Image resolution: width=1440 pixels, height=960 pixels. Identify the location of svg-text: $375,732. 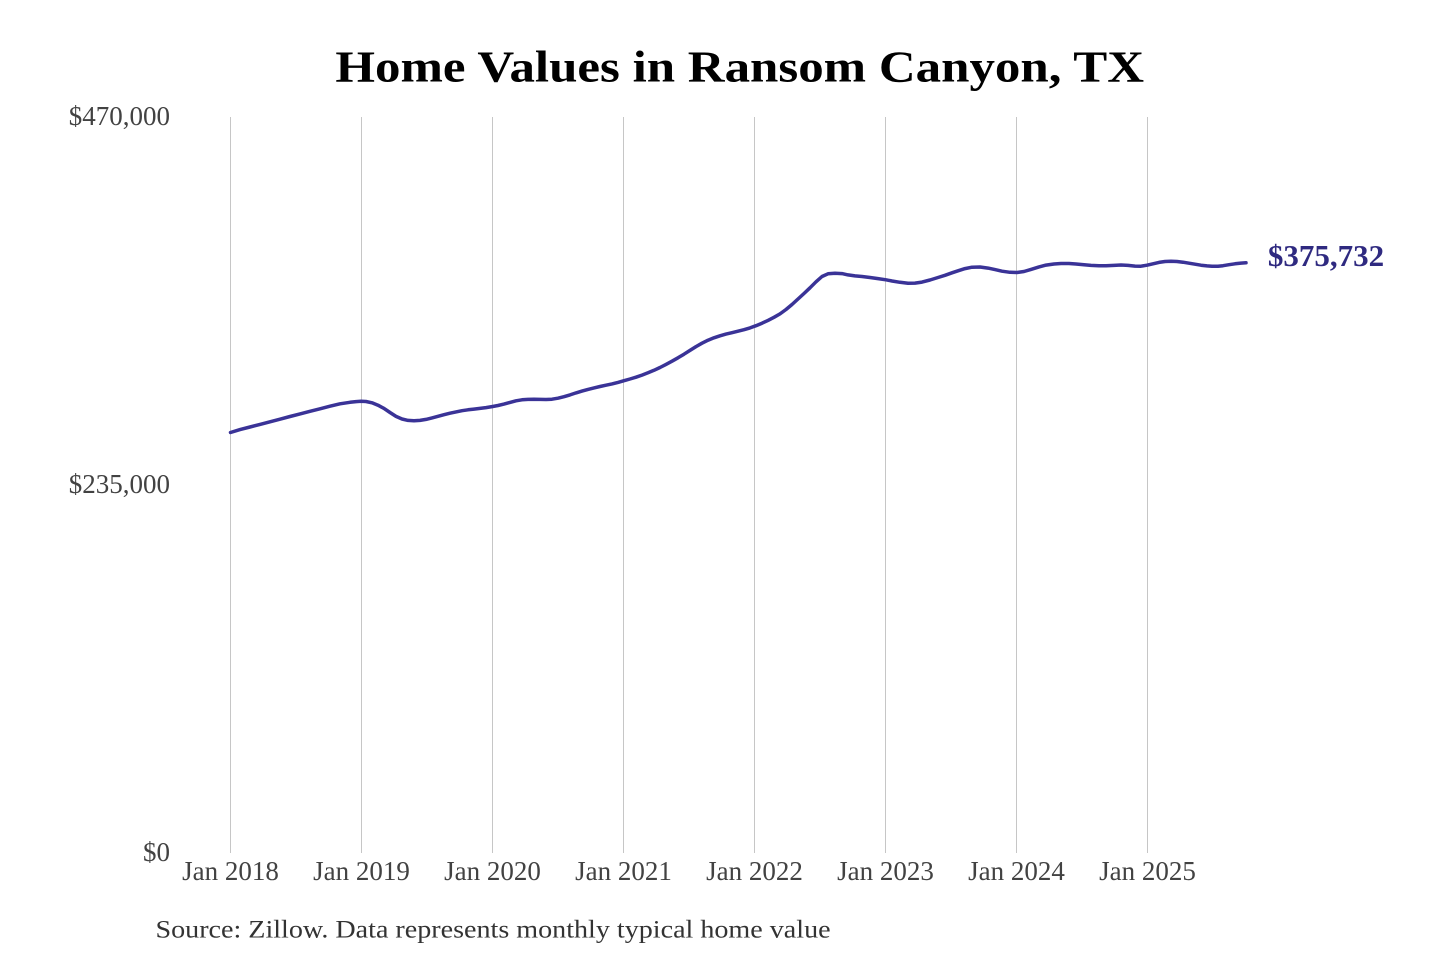
(1326, 255).